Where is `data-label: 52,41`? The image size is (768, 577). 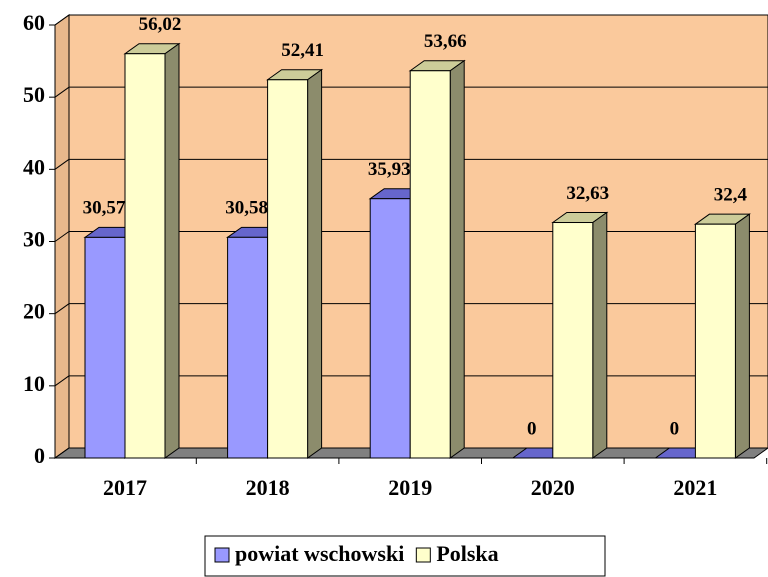
data-label: 52,41 is located at coordinates (302, 50).